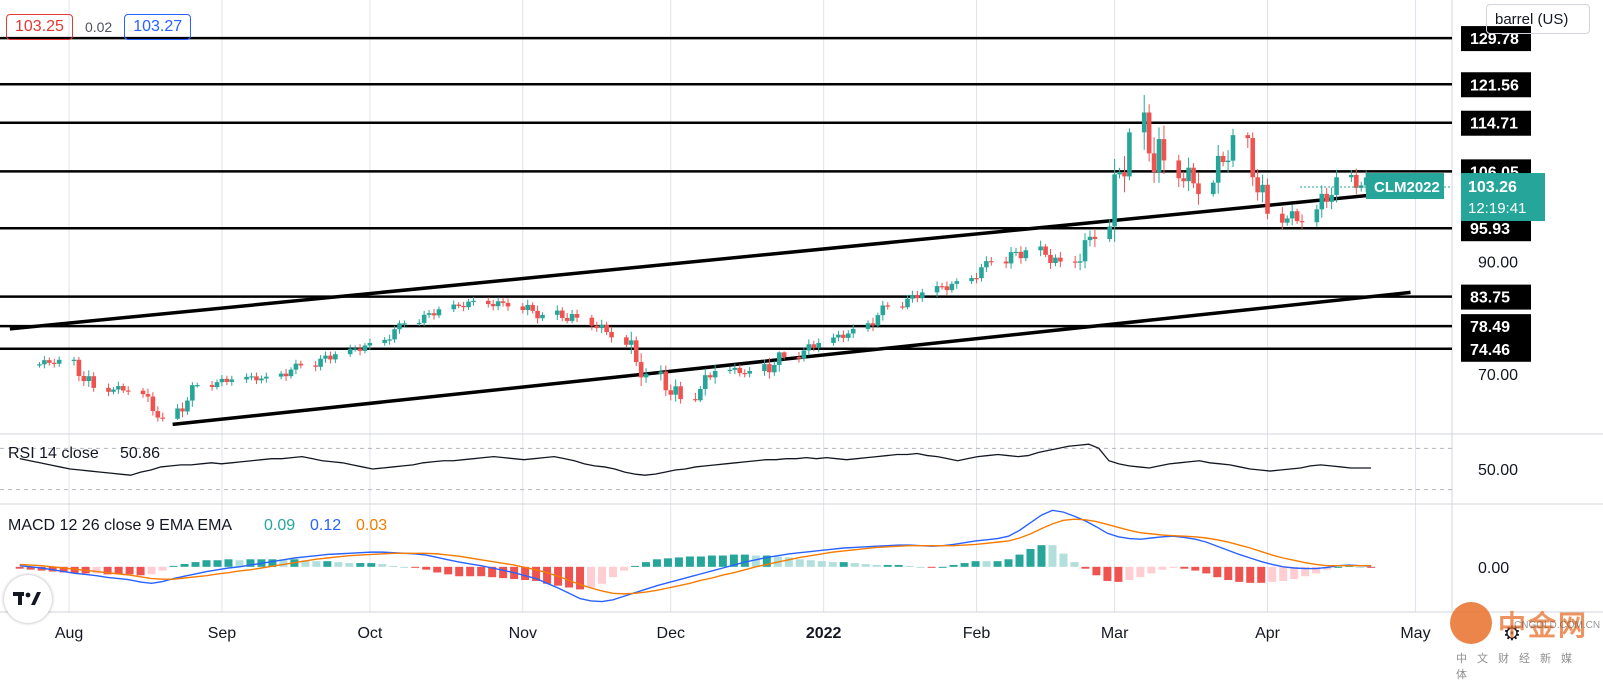  I want to click on last-price-bg, so click(1503, 197).